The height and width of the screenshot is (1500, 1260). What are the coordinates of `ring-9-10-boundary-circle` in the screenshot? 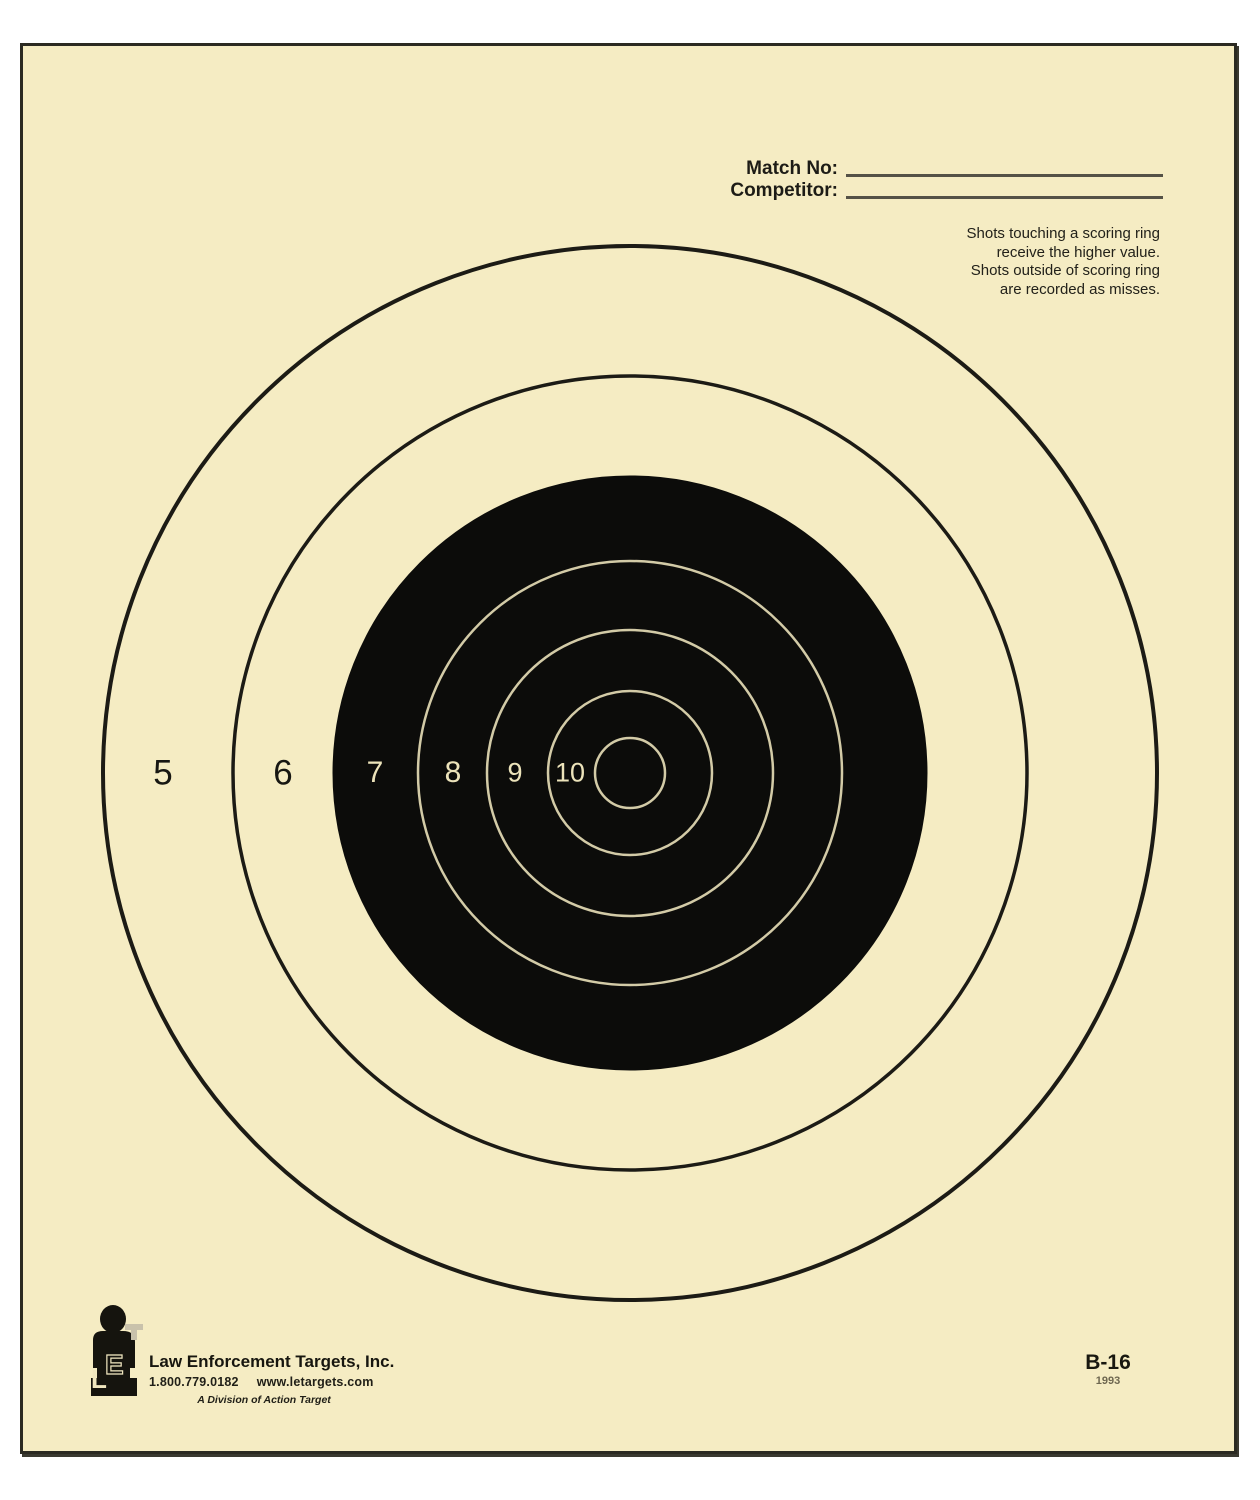 It's located at (630, 773).